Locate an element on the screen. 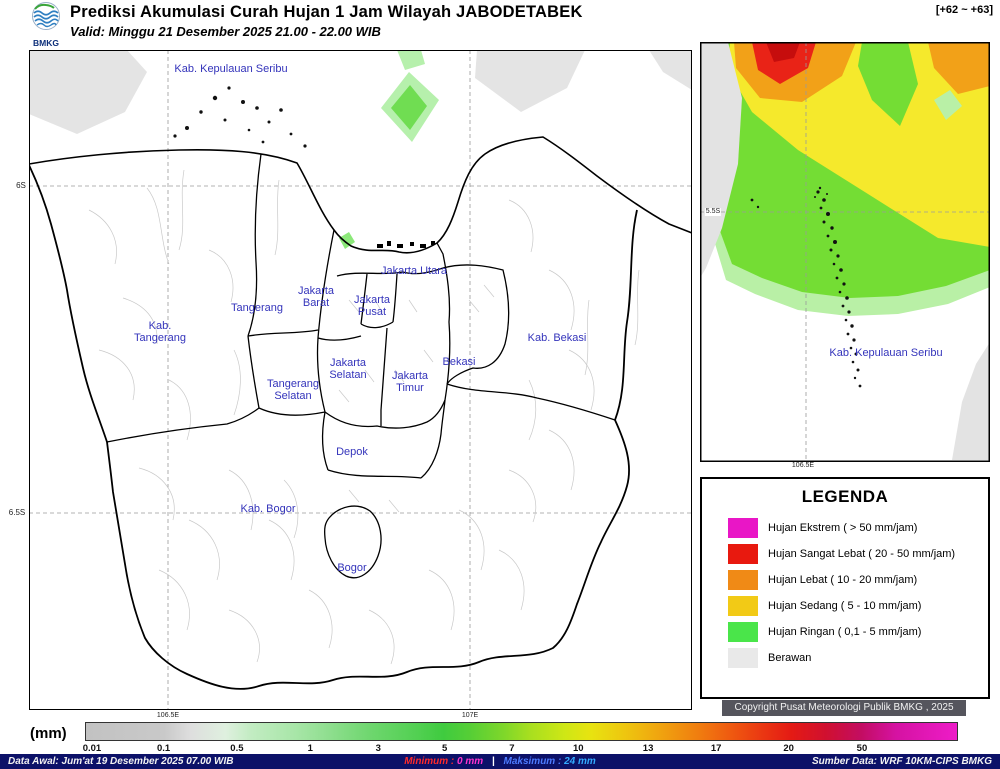 The image size is (1000, 769). colorbar-gradient is located at coordinates (521, 731).